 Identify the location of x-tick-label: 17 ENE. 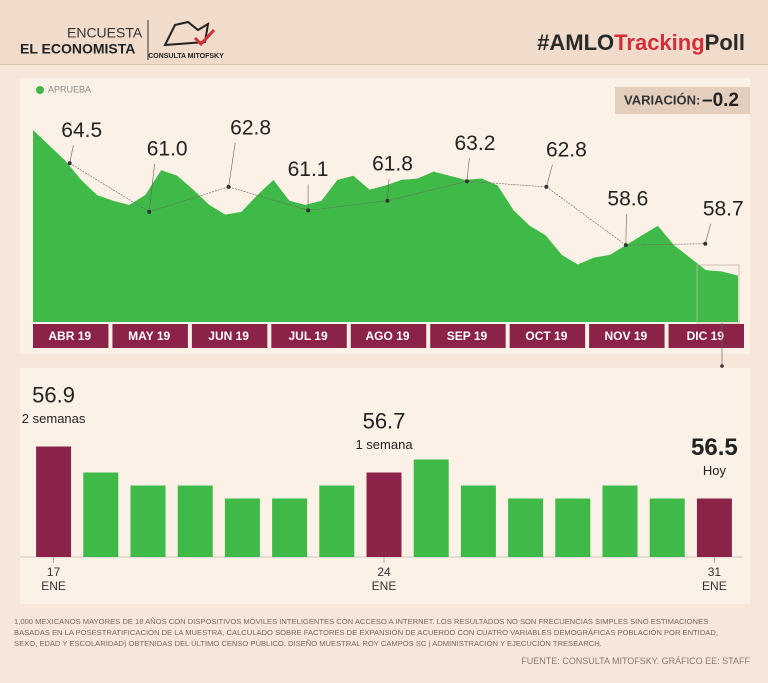
(53, 579).